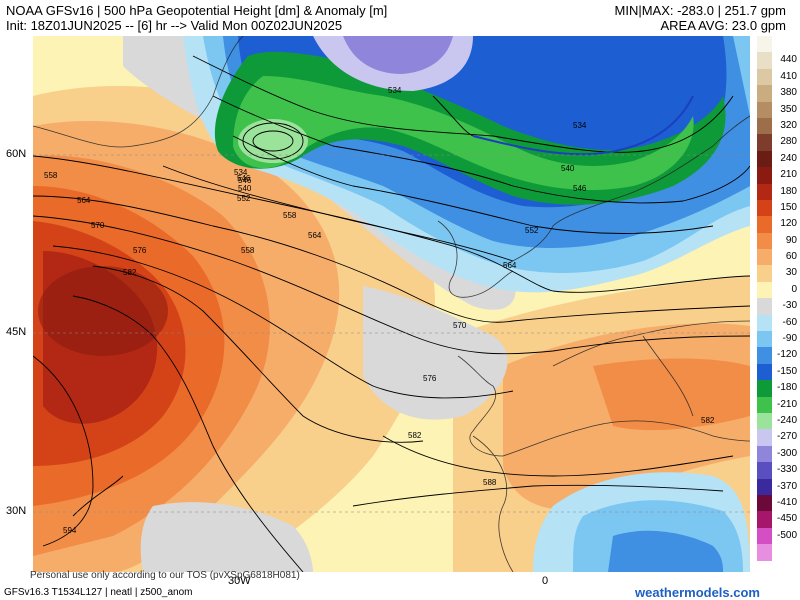 The width and height of the screenshot is (800, 600). I want to click on highlight-contour, so click(583, 125).